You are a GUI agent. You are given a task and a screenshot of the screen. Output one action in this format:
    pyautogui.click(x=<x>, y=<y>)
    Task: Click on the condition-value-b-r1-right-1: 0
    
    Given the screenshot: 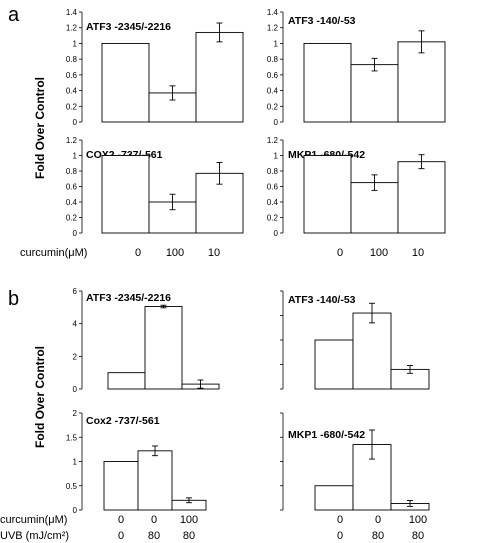 What is the action you would take?
    pyautogui.click(x=340, y=520)
    